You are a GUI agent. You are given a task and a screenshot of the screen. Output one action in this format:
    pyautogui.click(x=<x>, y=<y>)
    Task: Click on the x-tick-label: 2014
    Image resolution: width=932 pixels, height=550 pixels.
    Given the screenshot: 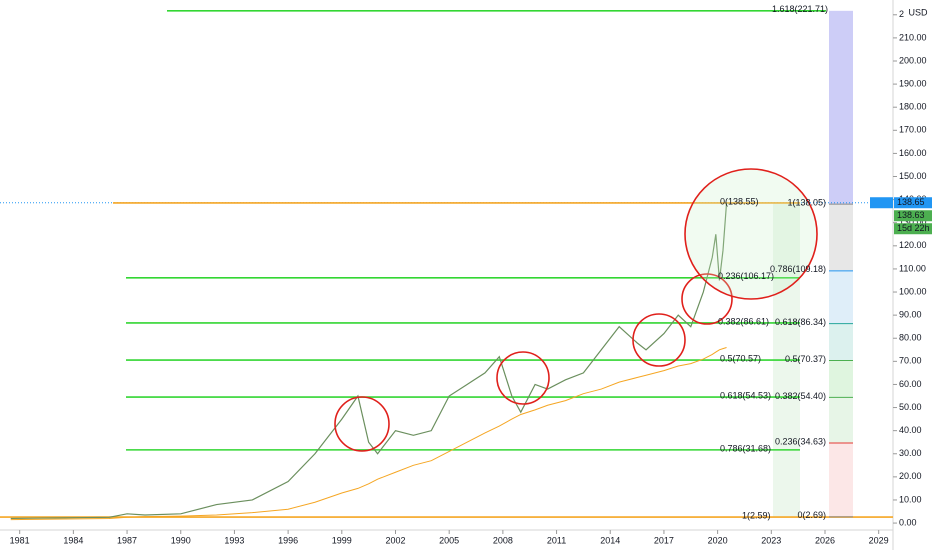 What is the action you would take?
    pyautogui.click(x=610, y=540)
    